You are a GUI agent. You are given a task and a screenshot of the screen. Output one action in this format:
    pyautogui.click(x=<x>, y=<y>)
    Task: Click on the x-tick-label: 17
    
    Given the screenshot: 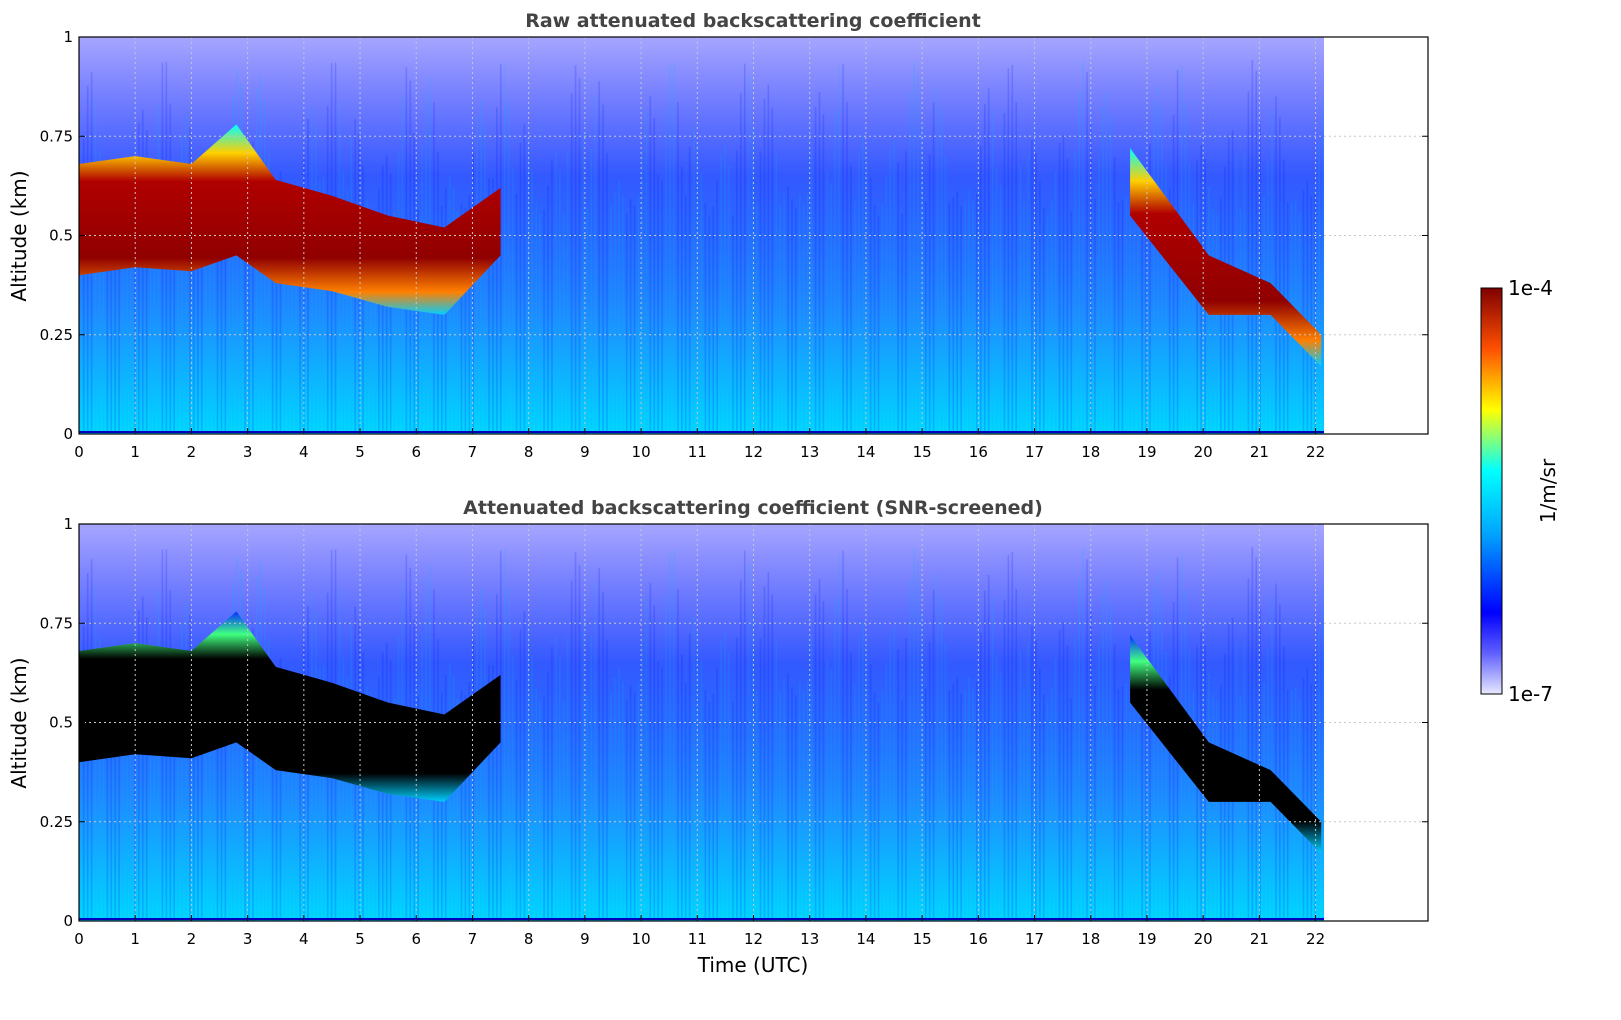 What is the action you would take?
    pyautogui.click(x=1034, y=452)
    